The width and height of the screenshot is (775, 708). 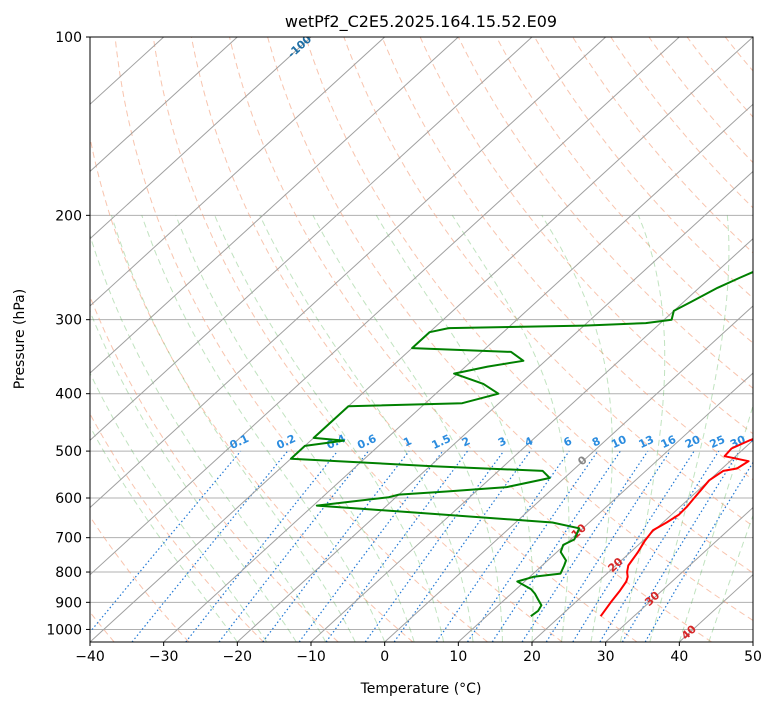 What do you see at coordinates (693, 442) in the screenshot?
I see `mixing-ratio-label: 20` at bounding box center [693, 442].